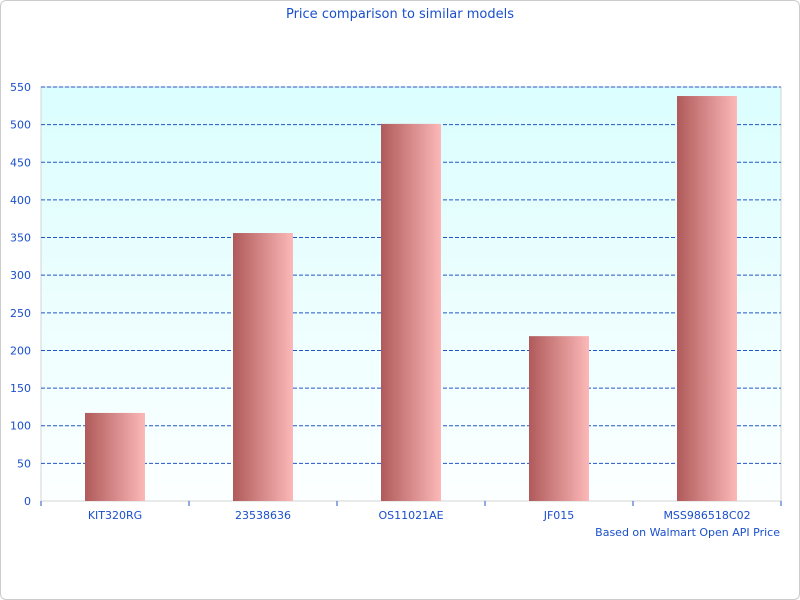  I want to click on y-tick-label: 150, so click(20, 388).